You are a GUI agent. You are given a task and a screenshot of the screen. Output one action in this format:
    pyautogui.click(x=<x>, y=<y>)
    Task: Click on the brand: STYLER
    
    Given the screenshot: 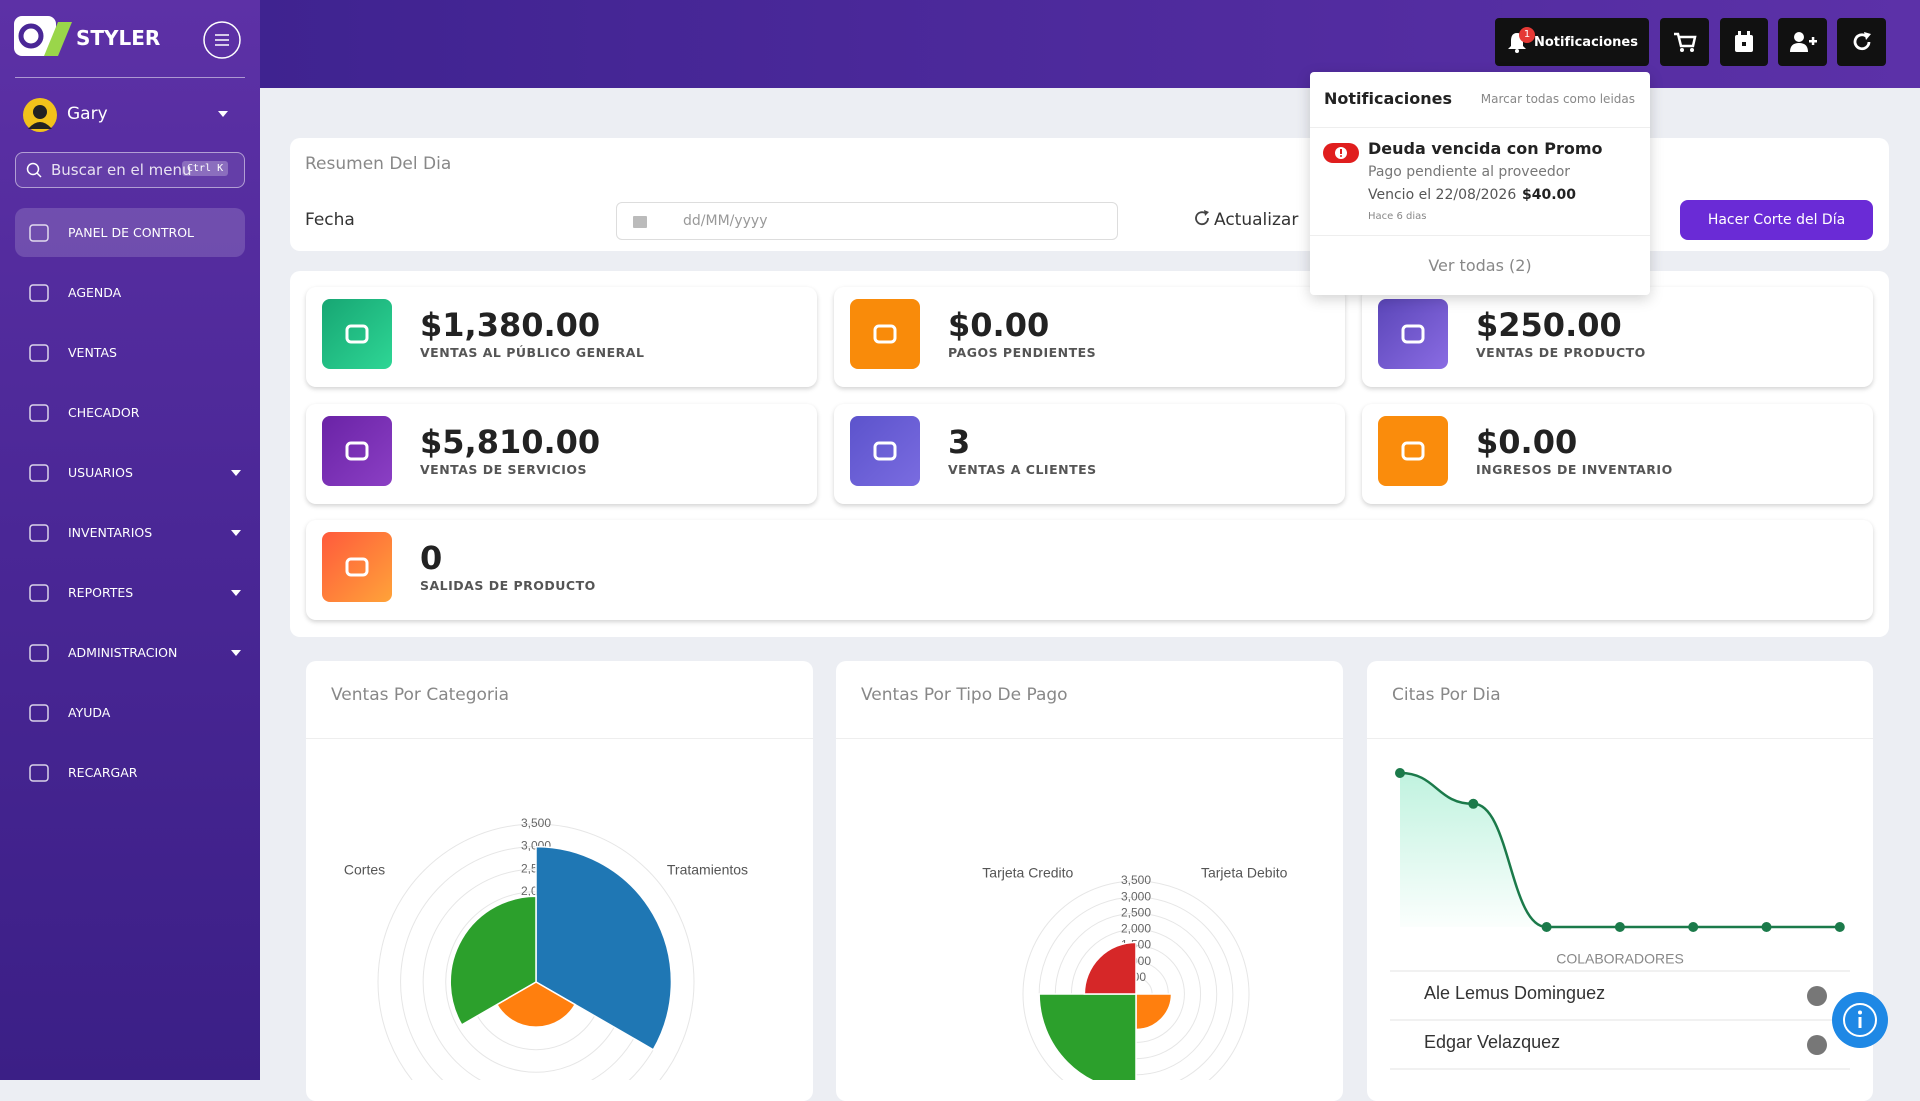 What is the action you would take?
    pyautogui.click(x=118, y=38)
    